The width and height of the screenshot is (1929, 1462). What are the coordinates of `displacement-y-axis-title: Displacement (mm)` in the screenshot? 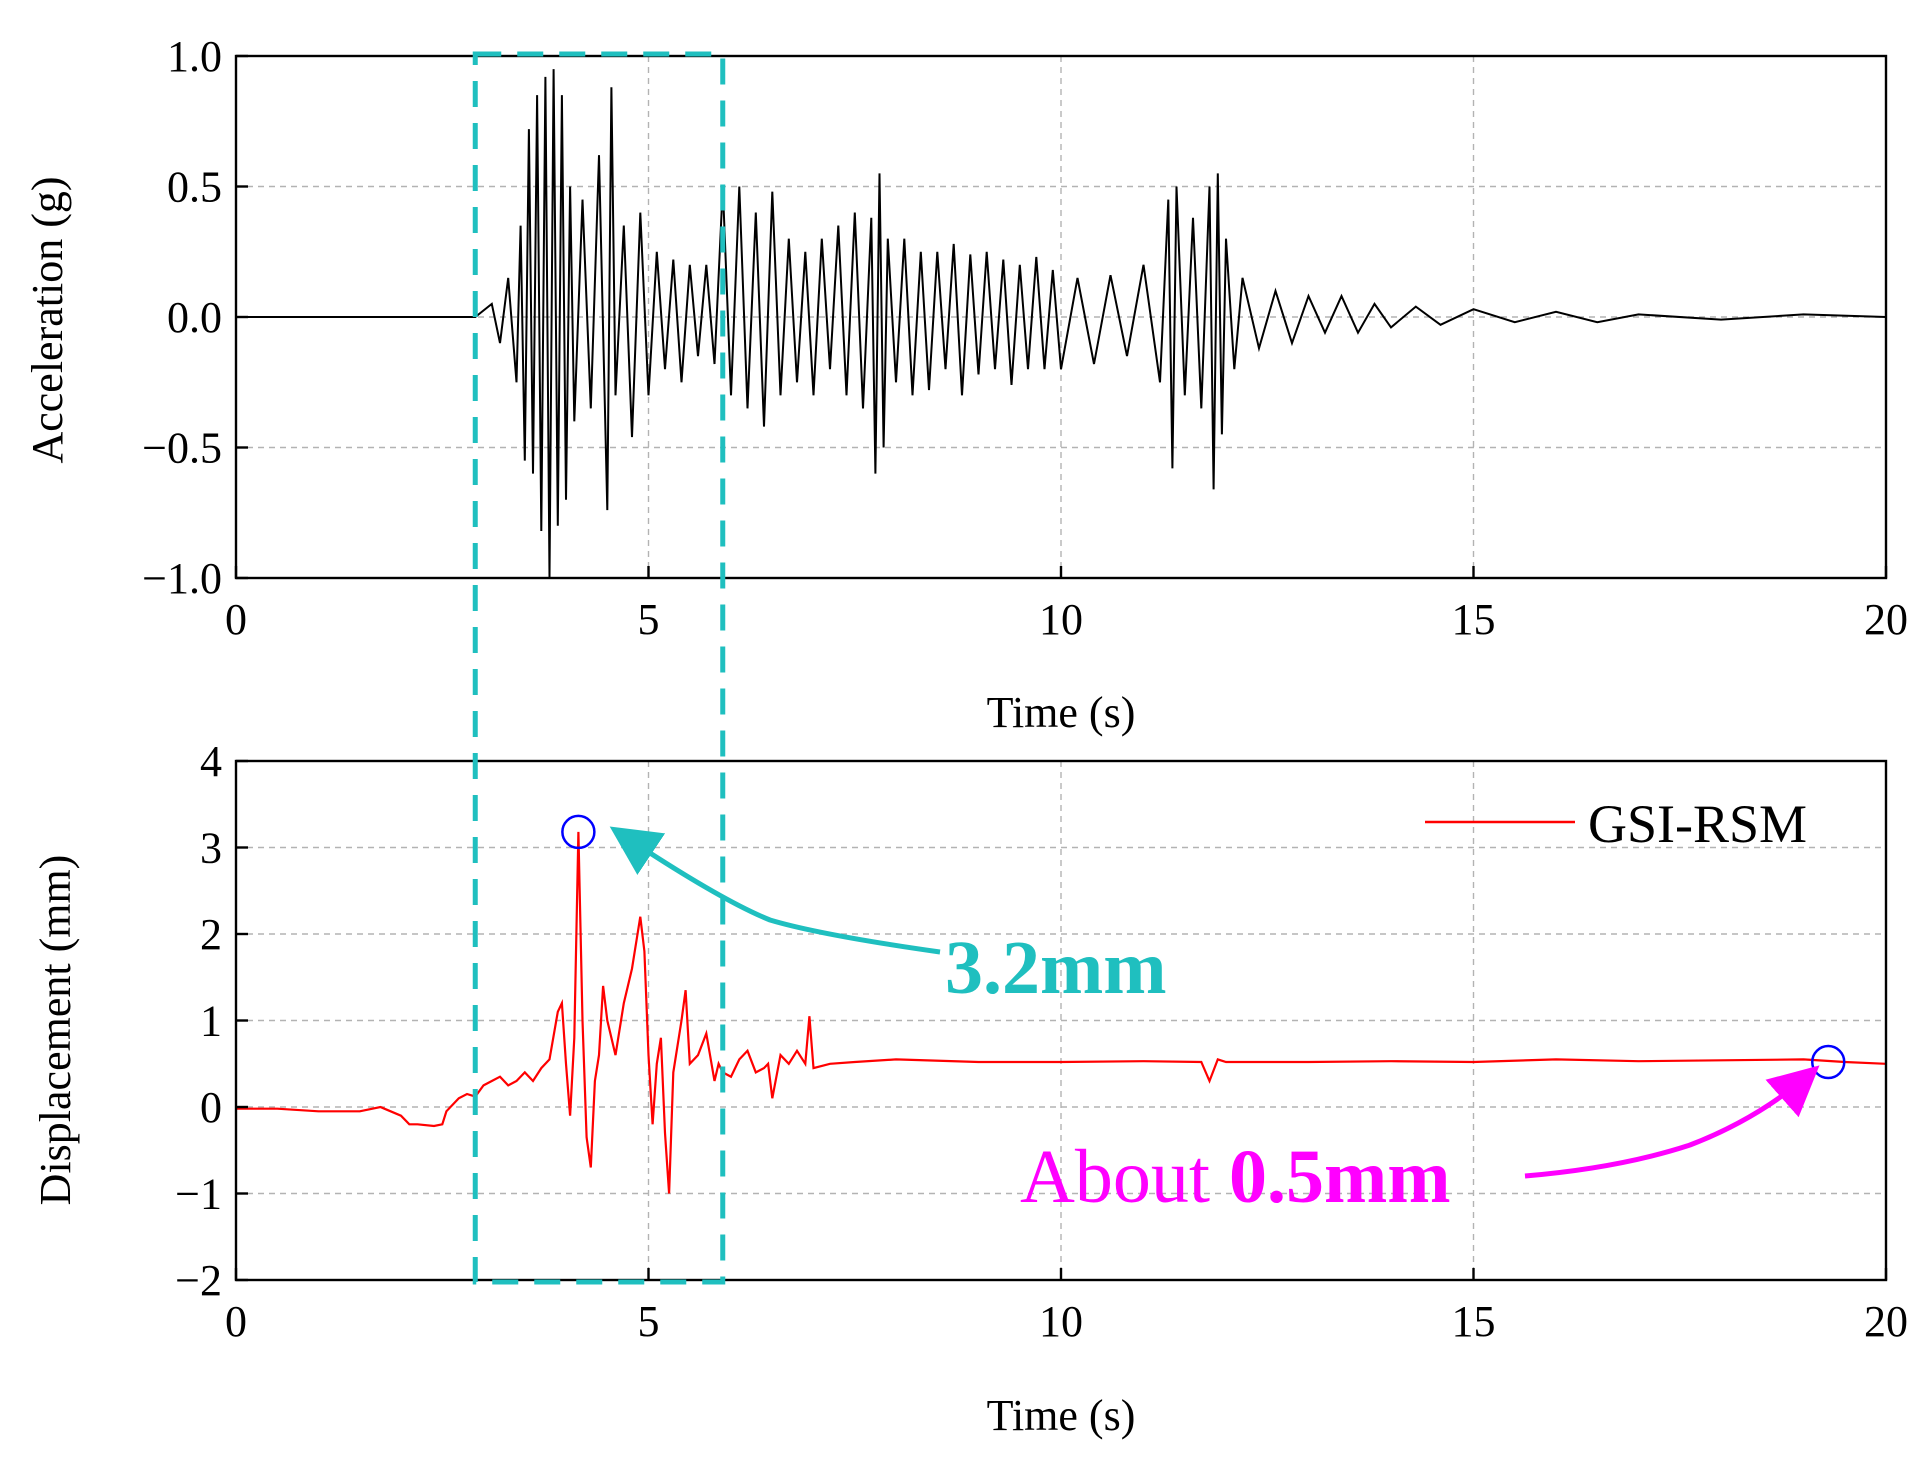 It's located at (55, 1030).